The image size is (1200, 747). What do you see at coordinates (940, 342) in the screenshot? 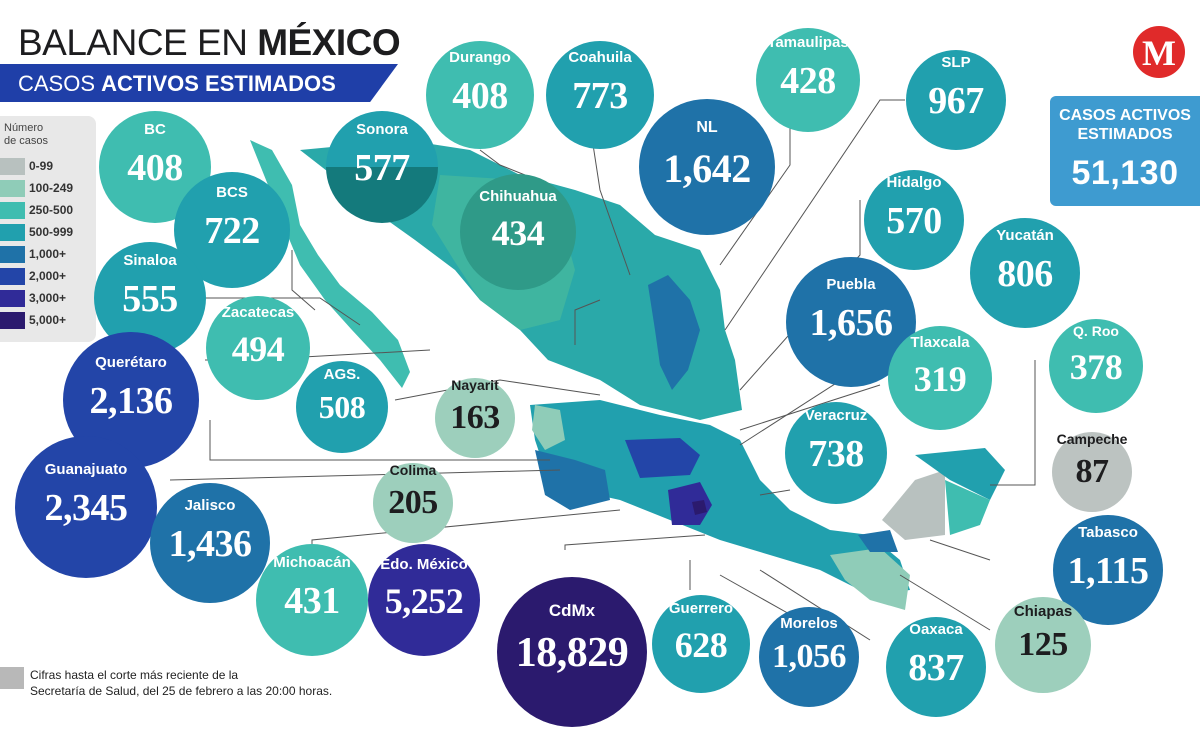
I see `state-name: Tlaxcala` at bounding box center [940, 342].